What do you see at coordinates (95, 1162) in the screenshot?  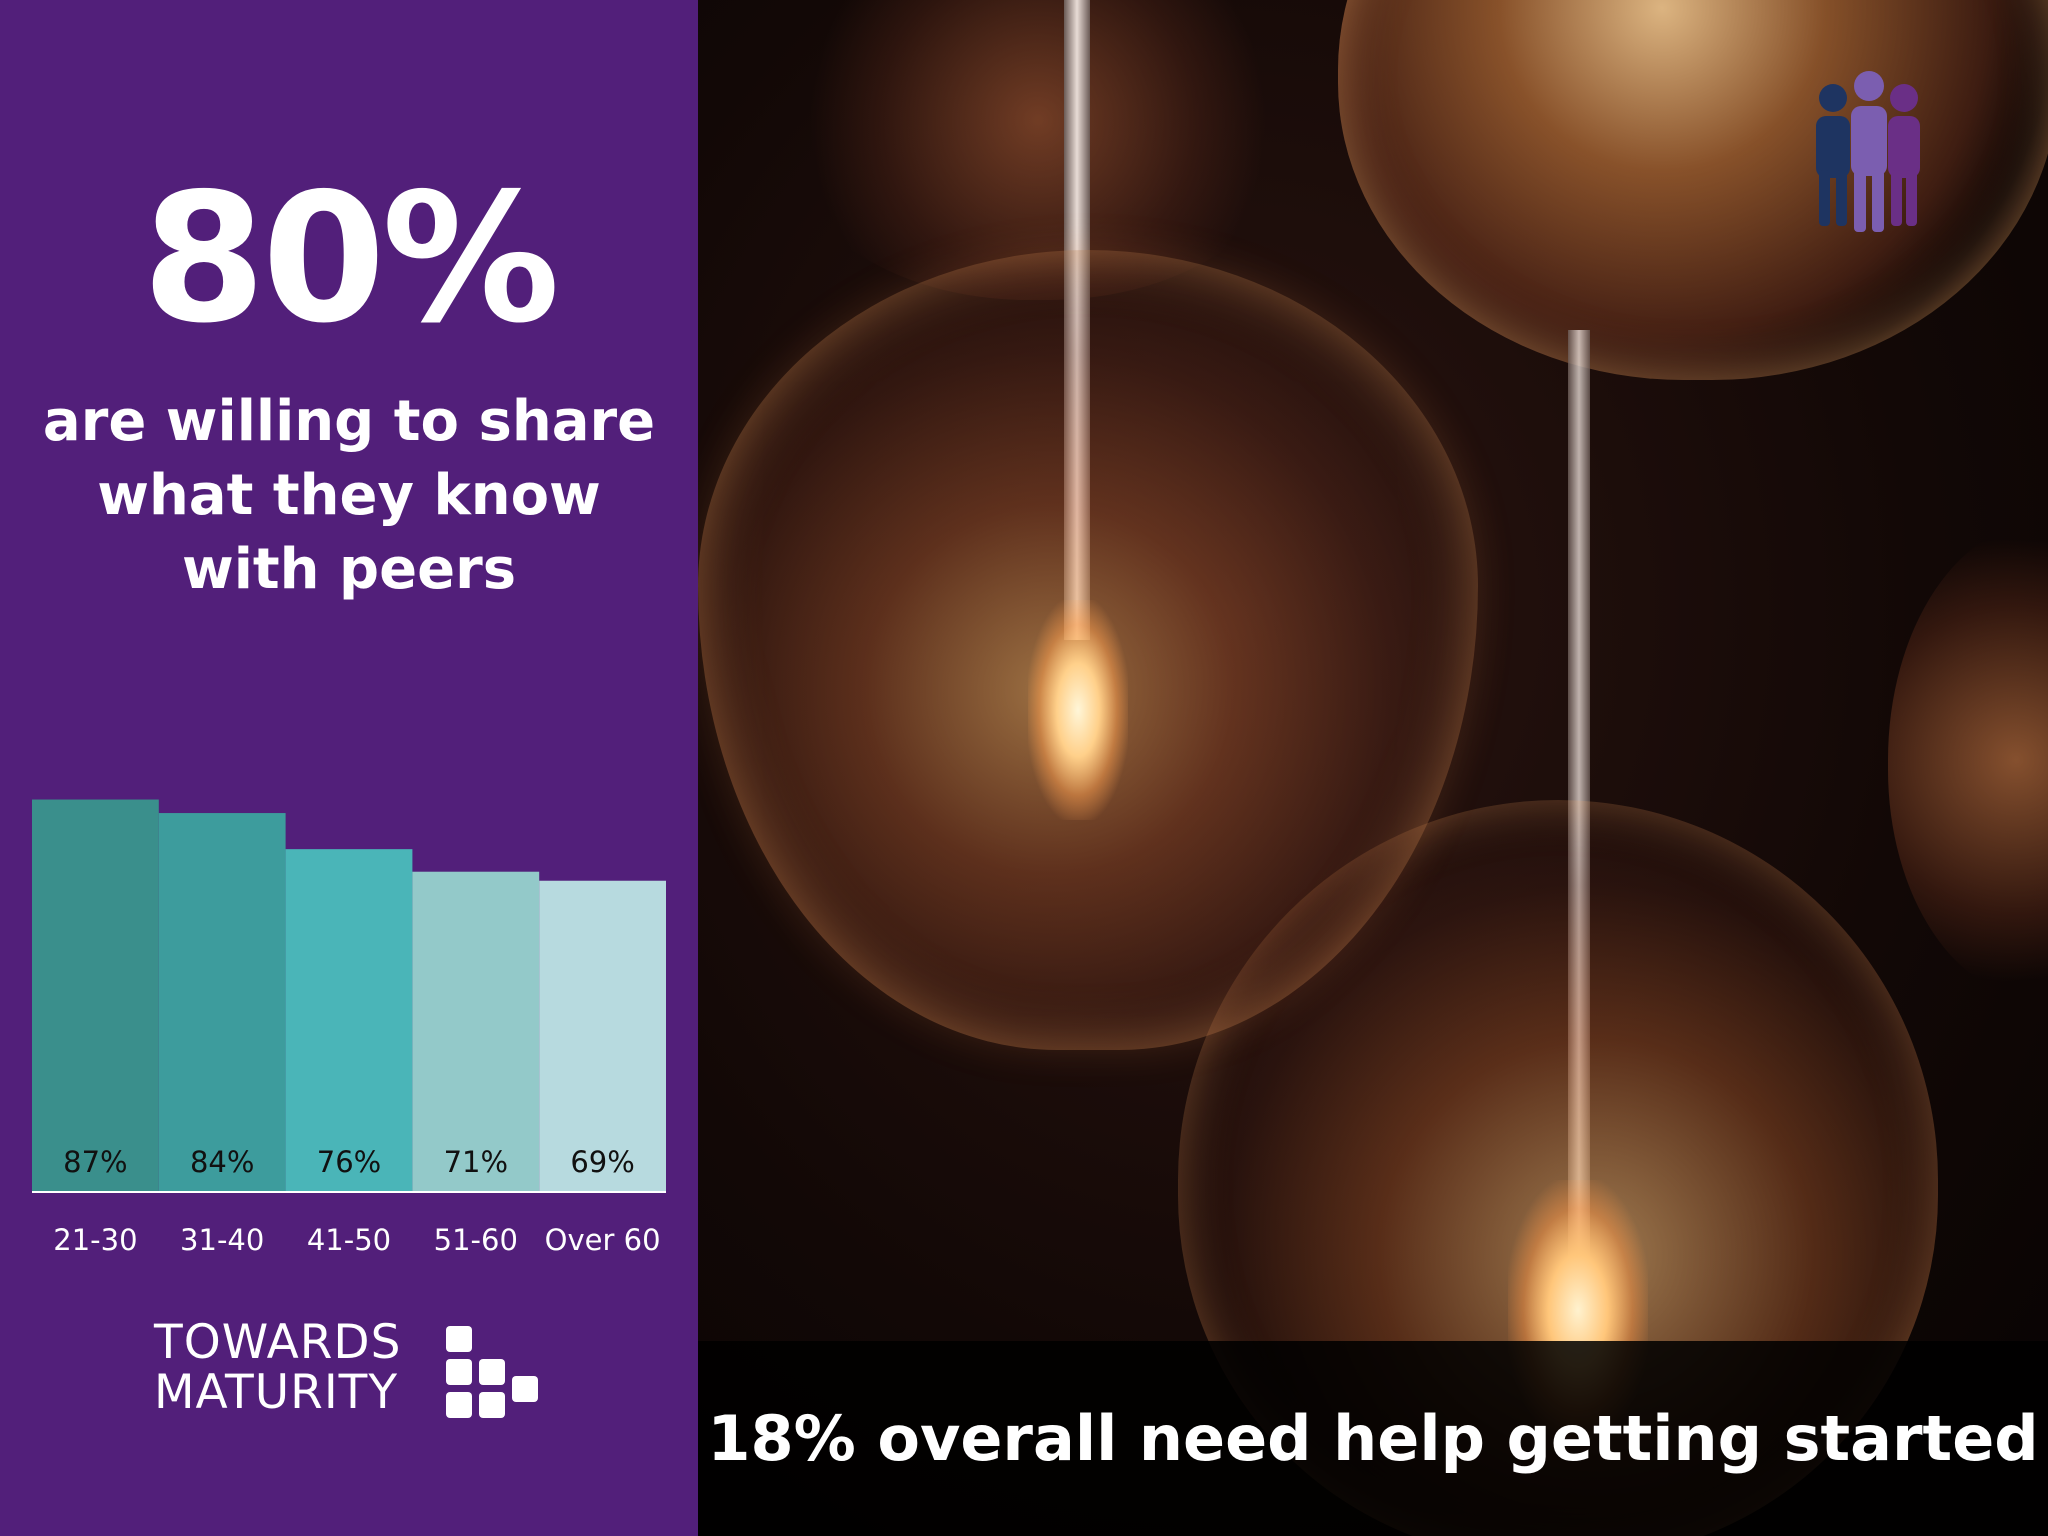 I see `bar-value-label: 87%` at bounding box center [95, 1162].